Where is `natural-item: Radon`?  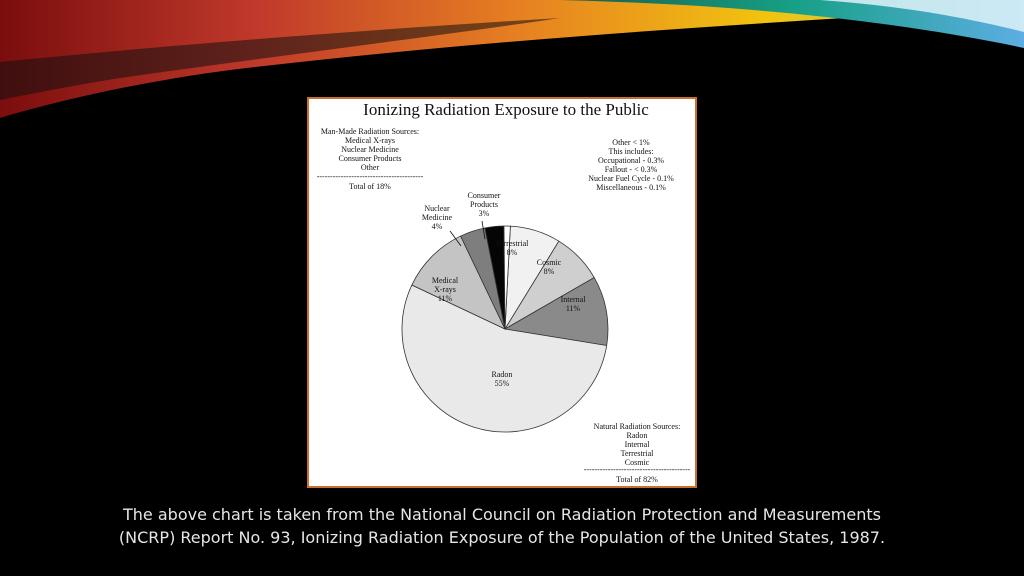
natural-item: Radon is located at coordinates (637, 435).